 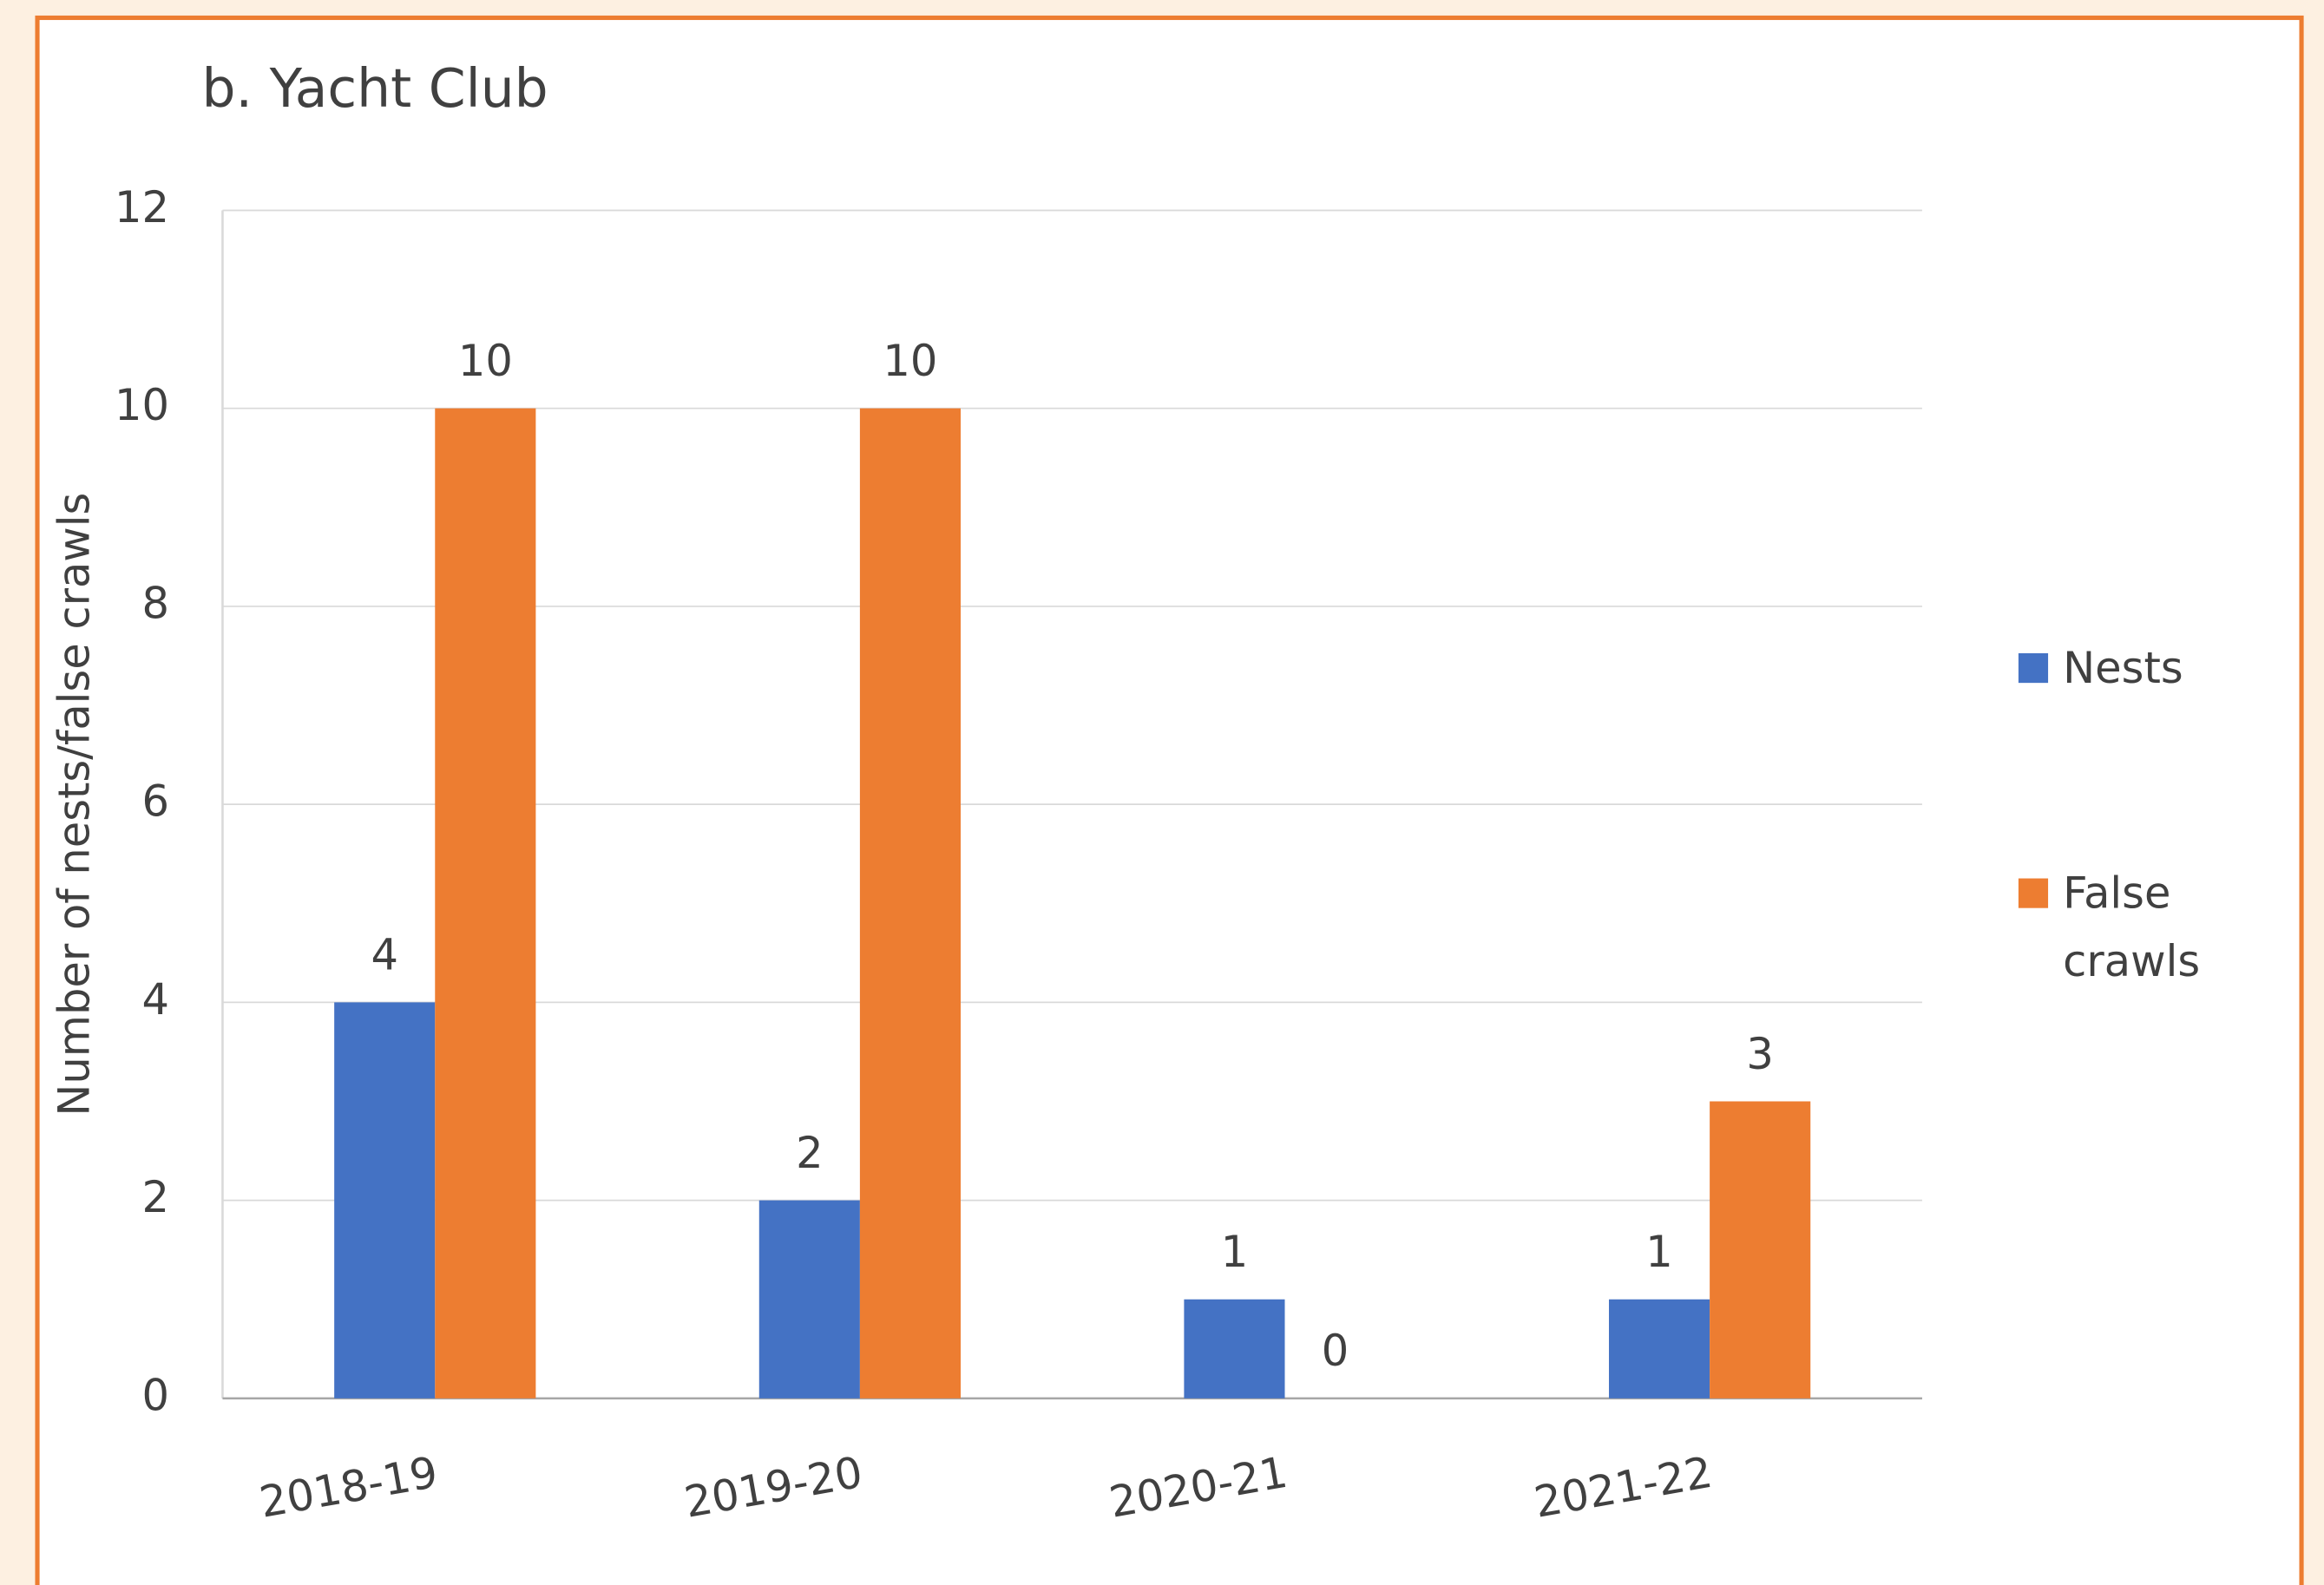 I want to click on legend-label: False crawls, so click(x=2132, y=927).